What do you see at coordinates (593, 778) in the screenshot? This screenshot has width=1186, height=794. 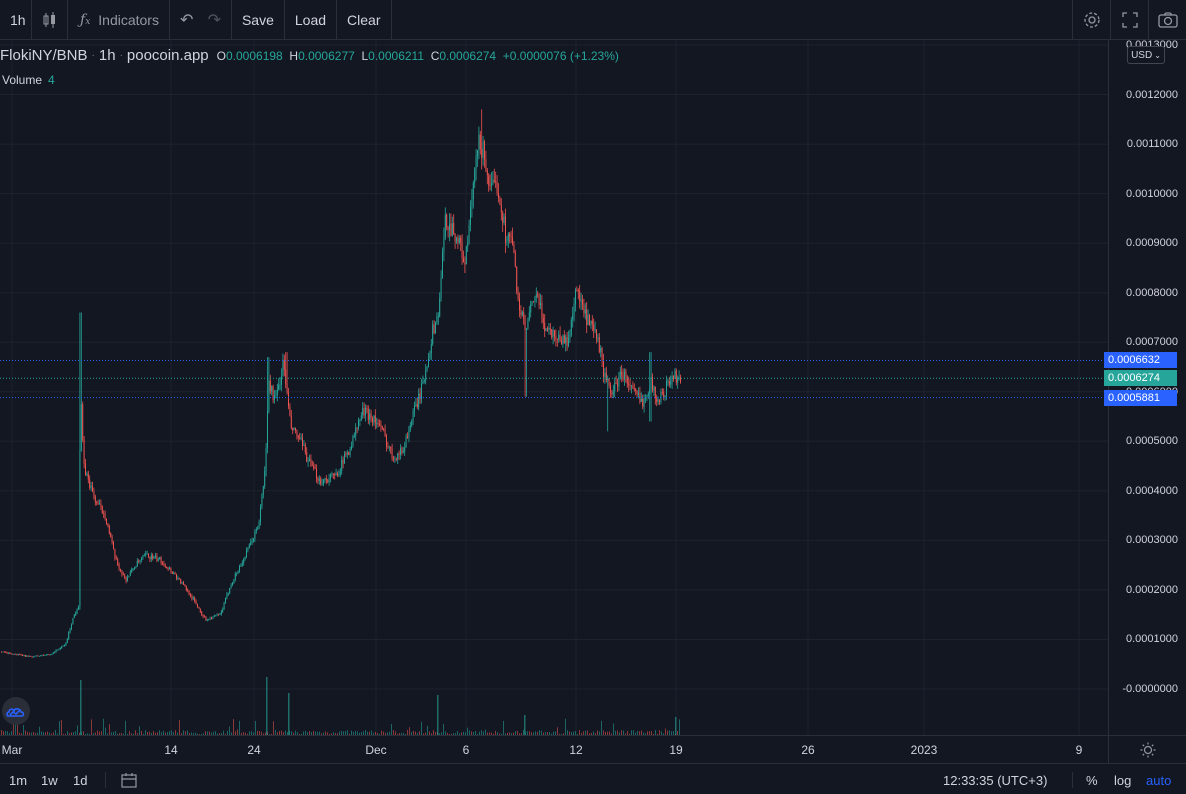 I see `bottom-bar: 1m 1w 1d 12:33:35 (UTC+3) % log auto` at bounding box center [593, 778].